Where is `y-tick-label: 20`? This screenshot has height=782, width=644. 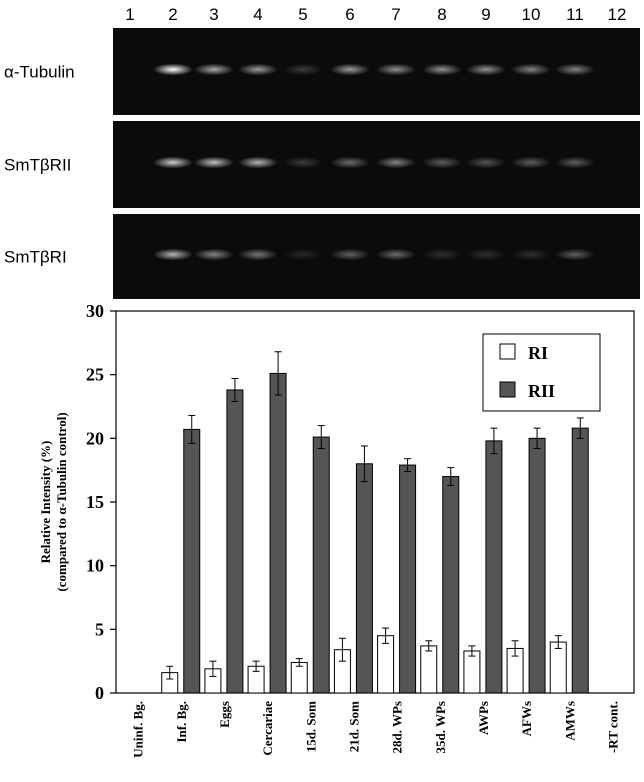 y-tick-label: 20 is located at coordinates (95, 438).